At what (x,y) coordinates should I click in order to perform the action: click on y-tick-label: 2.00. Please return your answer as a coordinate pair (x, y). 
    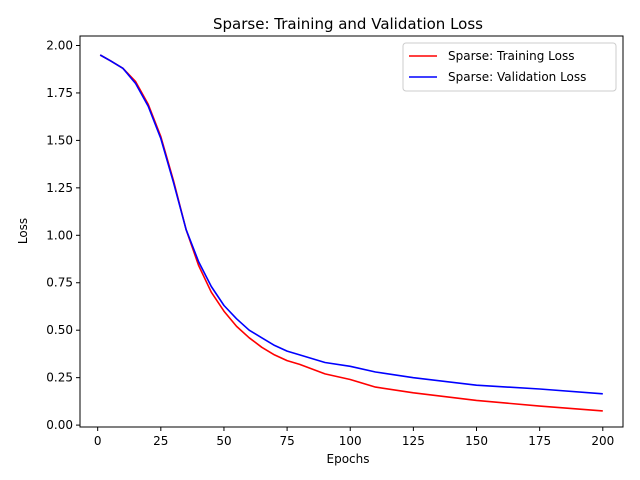
    Looking at the image, I should click on (59, 45).